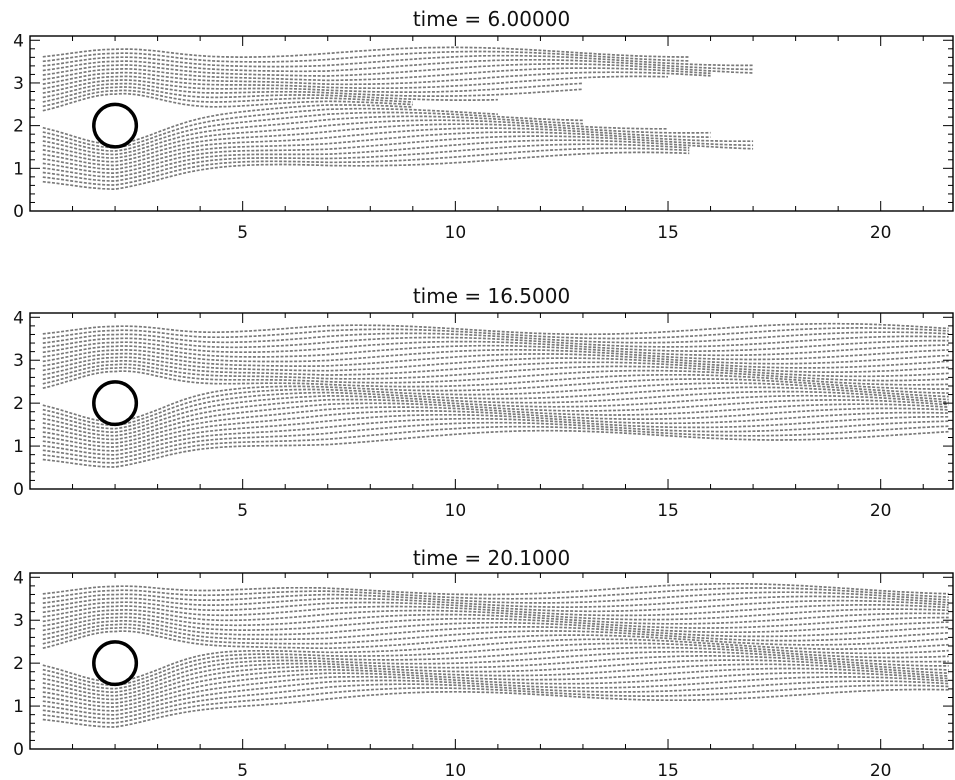  Describe the element at coordinates (491, 558) in the screenshot. I see `panel-title: time = 20.1000` at that location.